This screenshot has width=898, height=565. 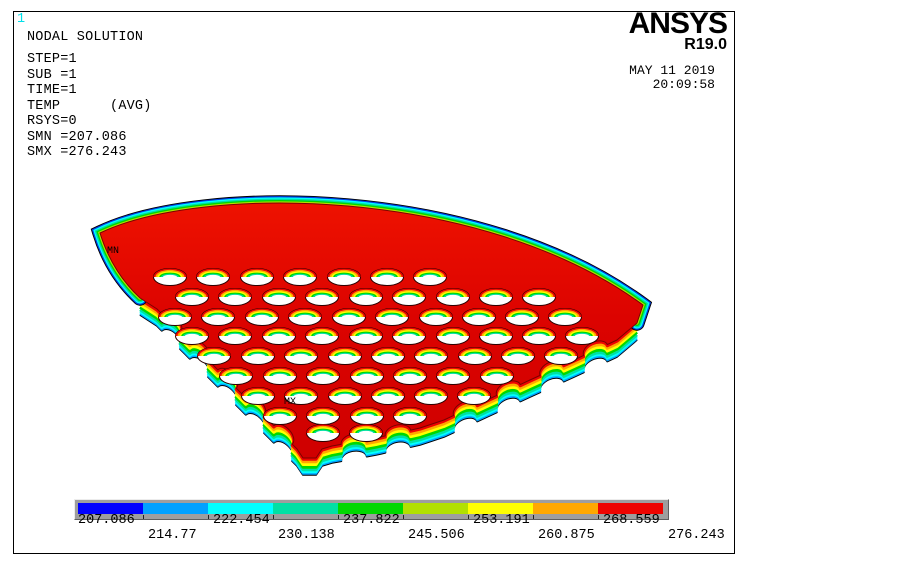 What do you see at coordinates (172, 535) in the screenshot?
I see `legend-value: 214.77` at bounding box center [172, 535].